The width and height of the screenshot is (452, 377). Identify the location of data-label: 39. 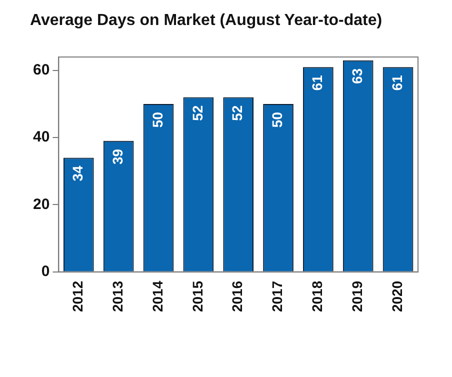
(117, 156).